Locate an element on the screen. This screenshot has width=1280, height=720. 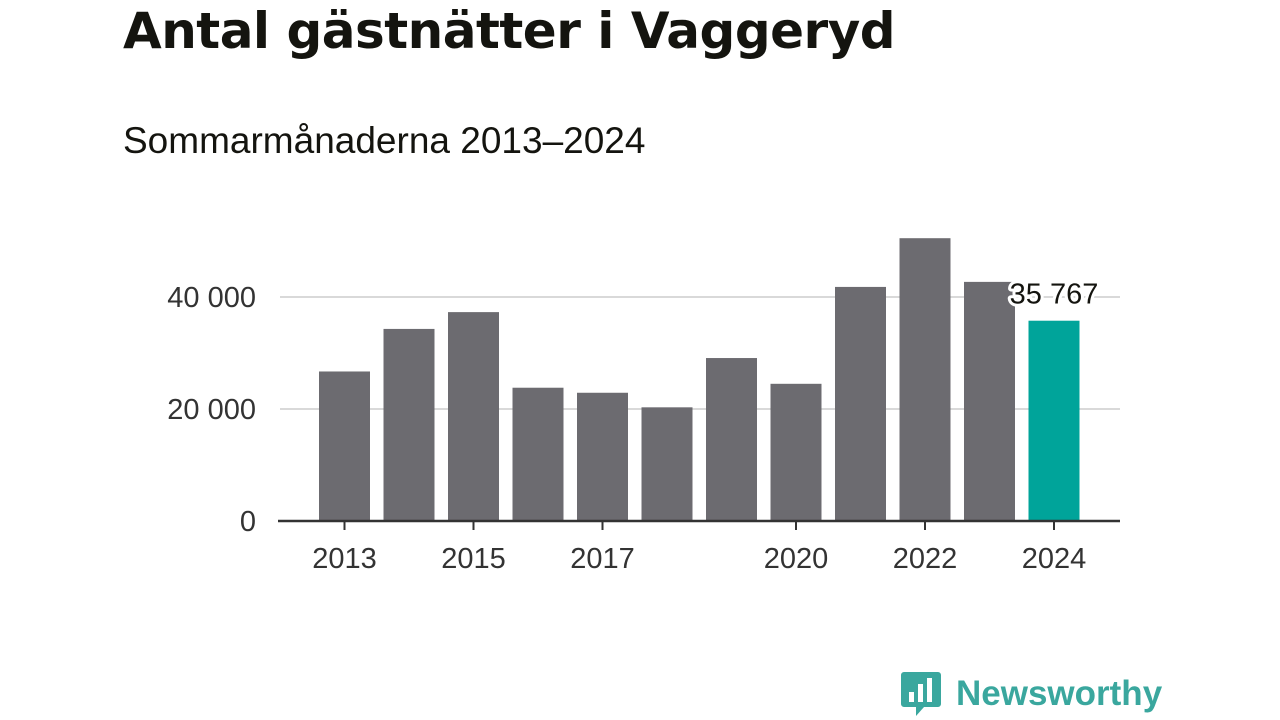
y-tick-label: 0 is located at coordinates (248, 522).